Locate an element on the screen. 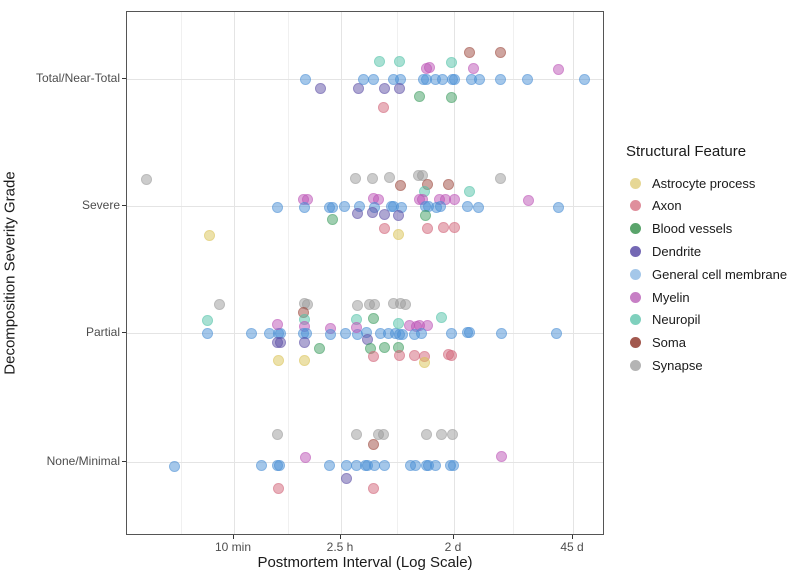 Image resolution: width=800 pixels, height=576 pixels. y-tick-label: None/Minimal is located at coordinates (83, 461).